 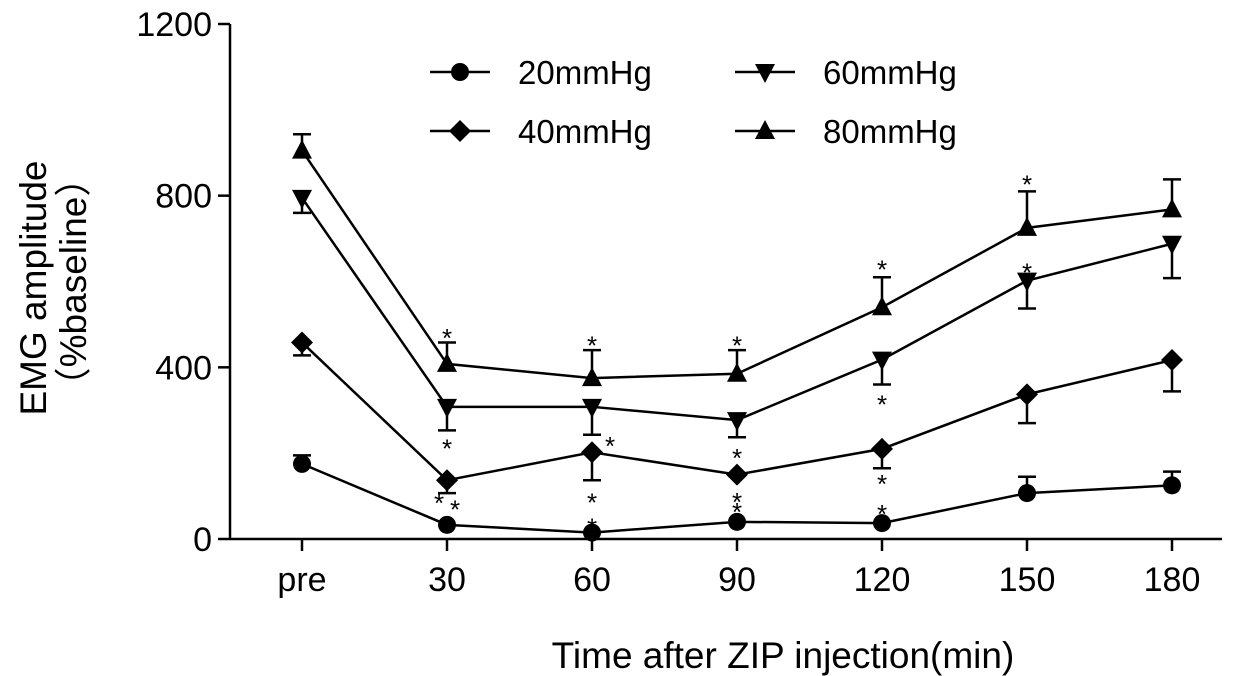 I want to click on x-tick-label: 90, so click(x=737, y=580).